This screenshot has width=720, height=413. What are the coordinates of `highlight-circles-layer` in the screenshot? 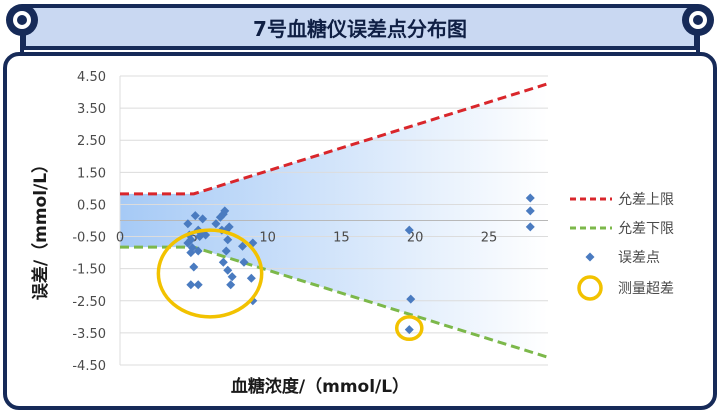 It's located at (290, 285).